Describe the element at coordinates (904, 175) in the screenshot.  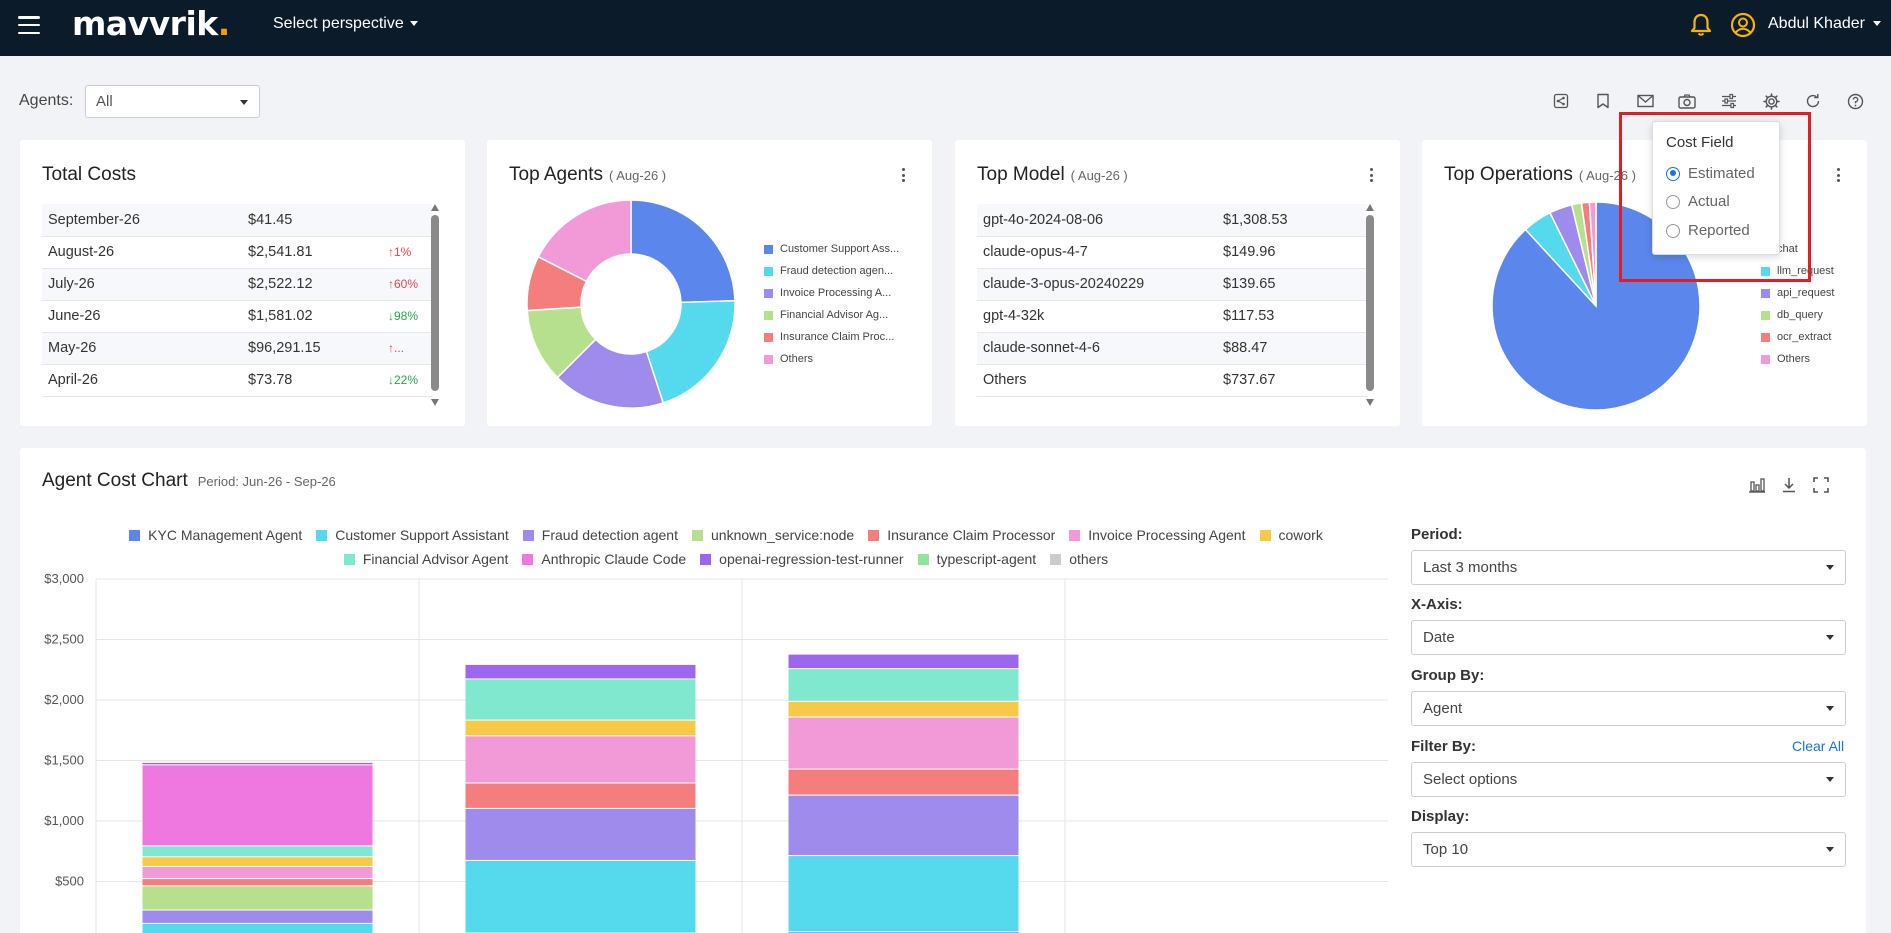
I see `top-agents-menu-icon` at that location.